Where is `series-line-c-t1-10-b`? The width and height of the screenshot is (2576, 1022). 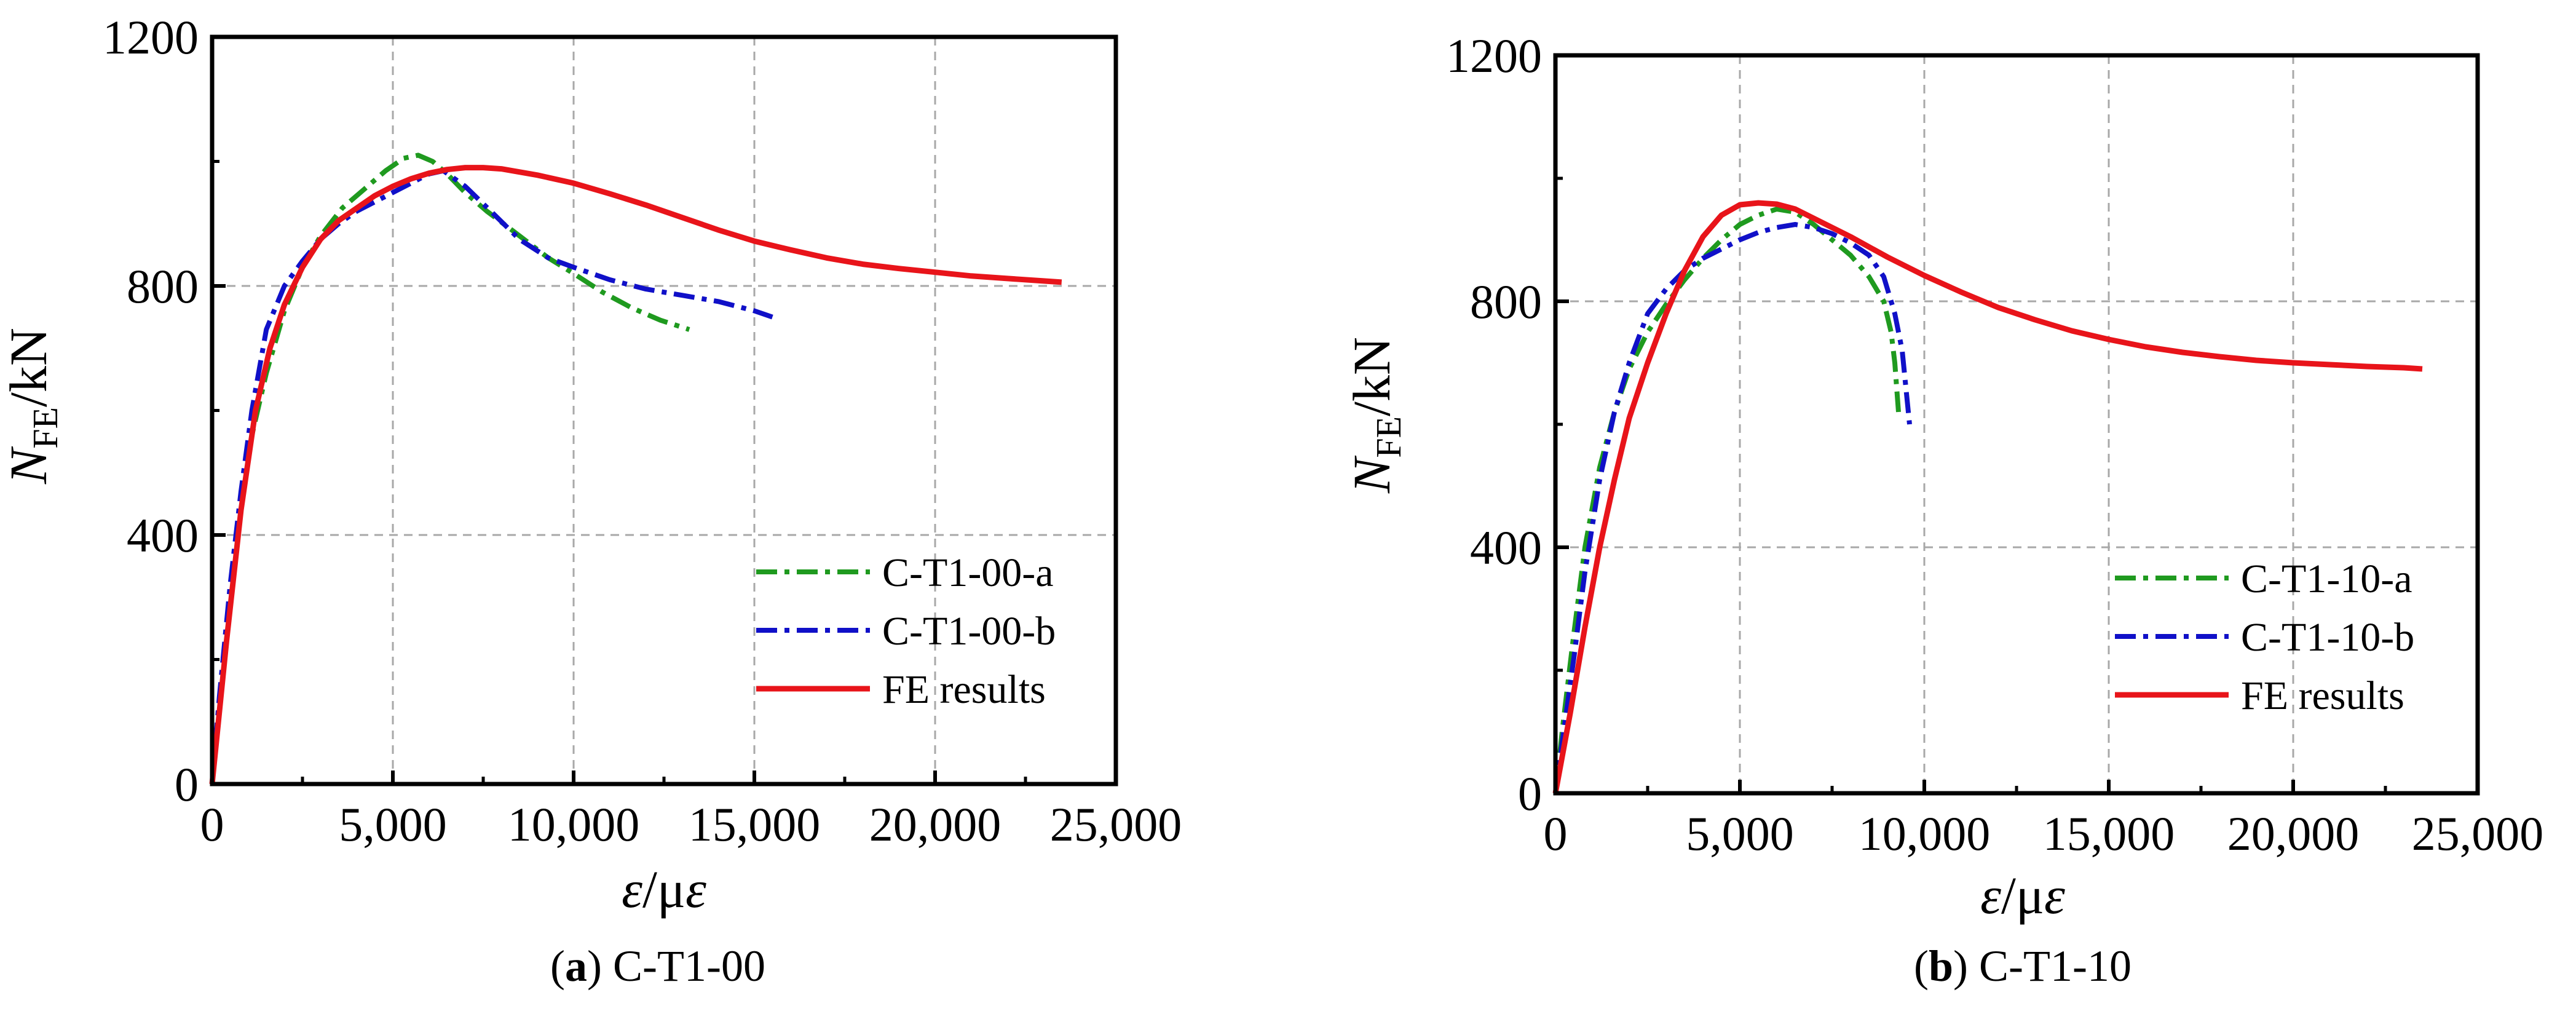 series-line-c-t1-10-b is located at coordinates (1733, 508).